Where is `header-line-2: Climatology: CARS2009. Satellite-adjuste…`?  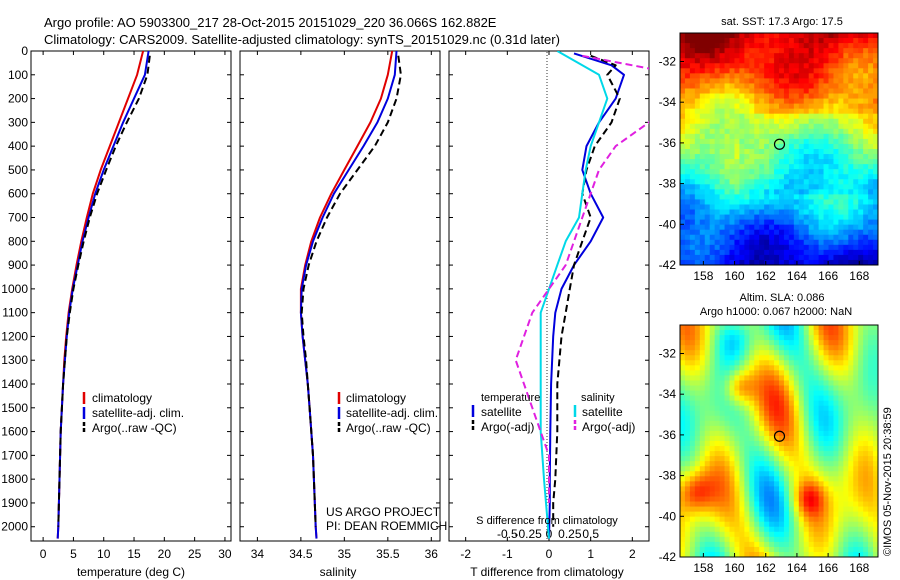 header-line-2: Climatology: CARS2009. Satellite-adjuste… is located at coordinates (302, 39).